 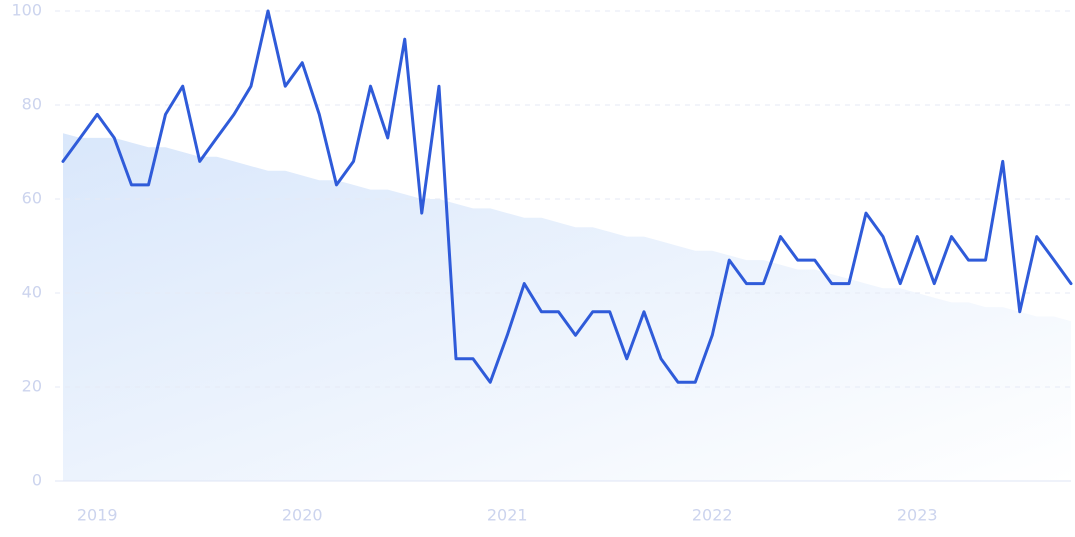 What do you see at coordinates (32, 104) in the screenshot?
I see `y-tick-label: 80` at bounding box center [32, 104].